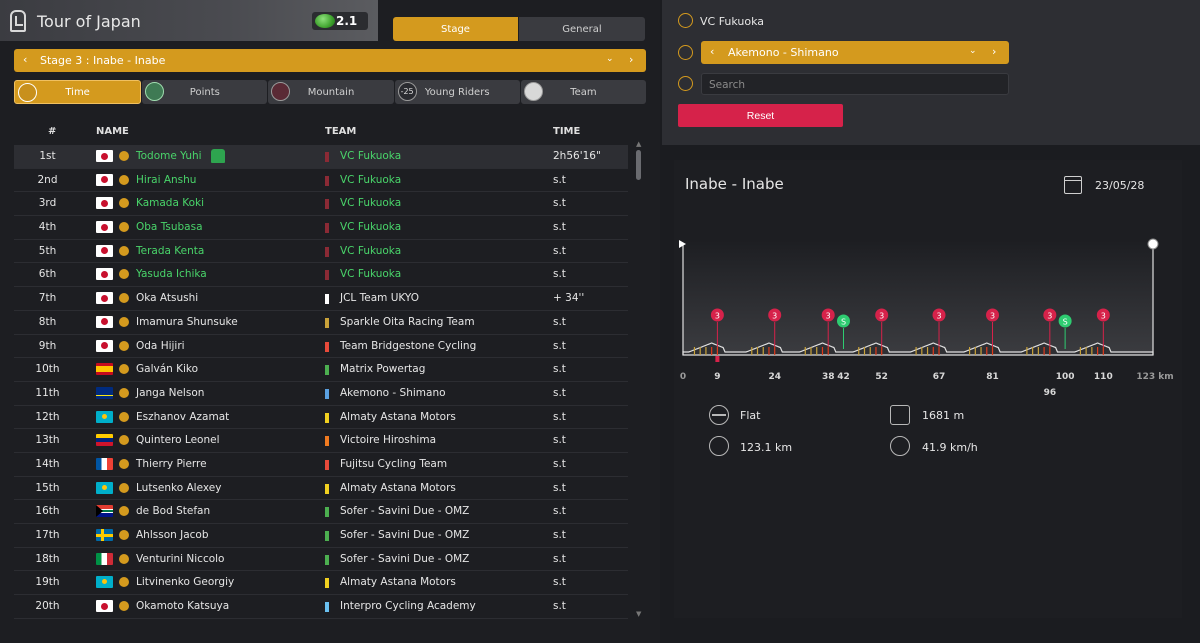  I want to click on rider-name: Kamada Koki, so click(170, 203).